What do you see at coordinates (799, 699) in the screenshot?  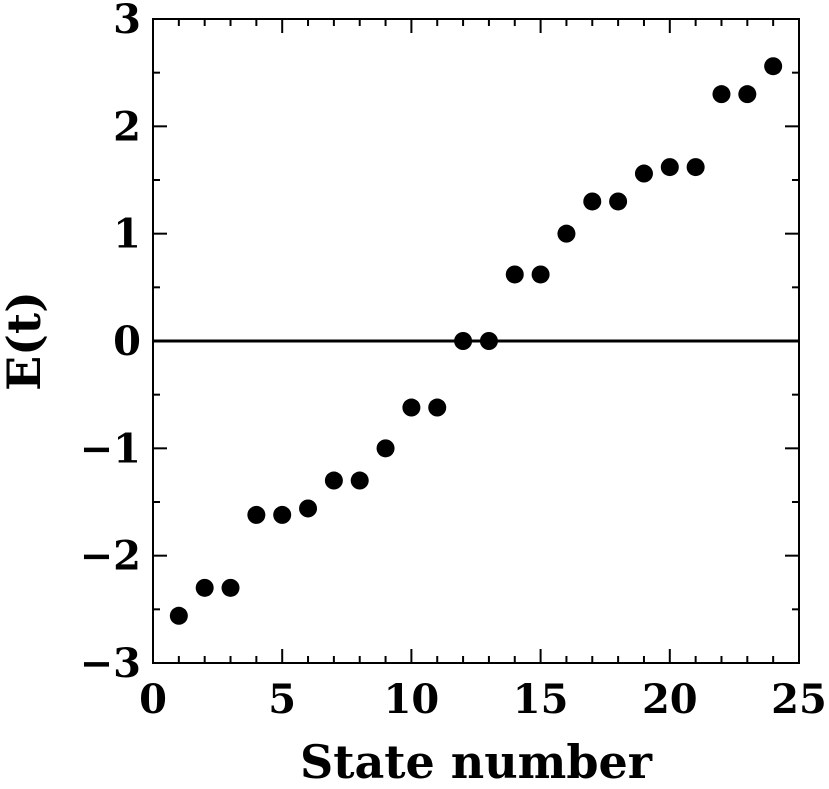 I see `x-tick-label: 25` at bounding box center [799, 699].